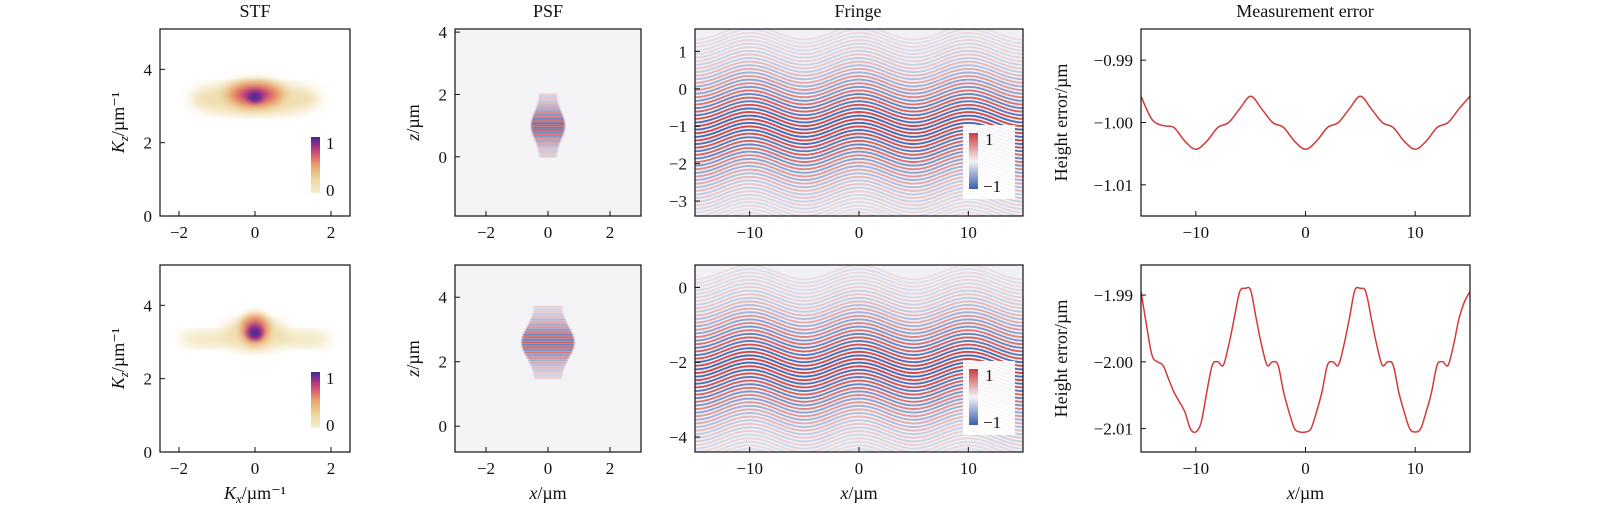 This screenshot has width=1600, height=523. I want to click on stf-bottom-ylabel: Kz/µm⁻¹, so click(119, 359).